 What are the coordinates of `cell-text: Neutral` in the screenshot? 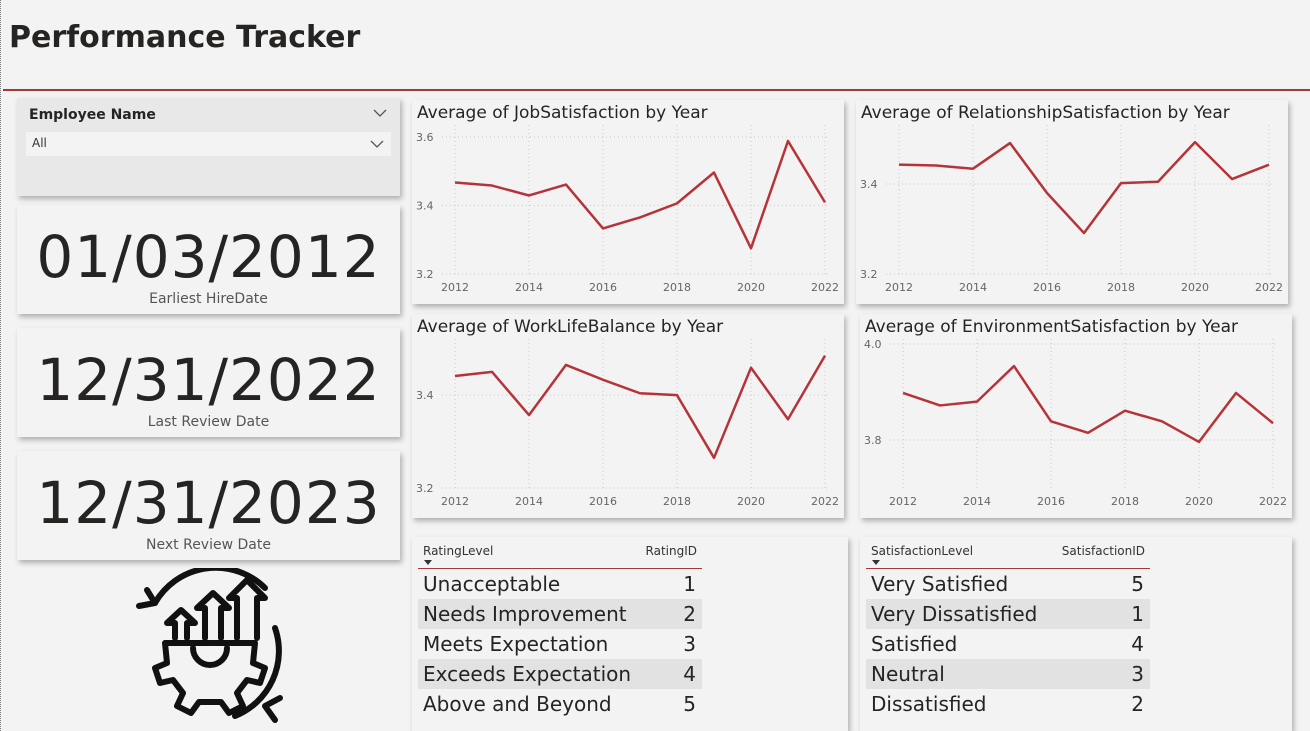 It's located at (908, 674).